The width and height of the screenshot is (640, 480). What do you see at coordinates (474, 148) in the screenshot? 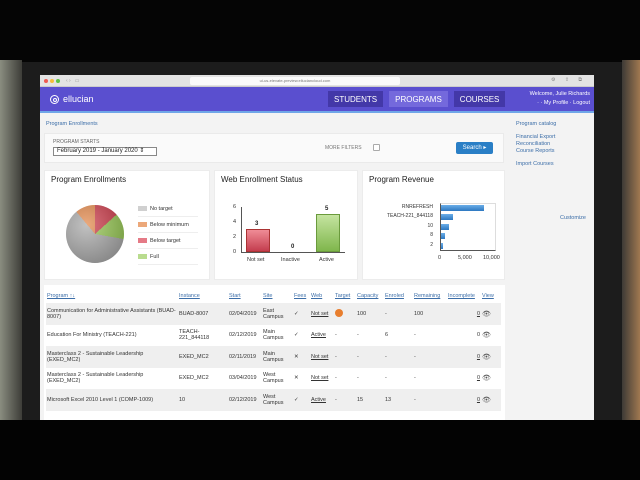
I see `search-button: Search ▸` at bounding box center [474, 148].